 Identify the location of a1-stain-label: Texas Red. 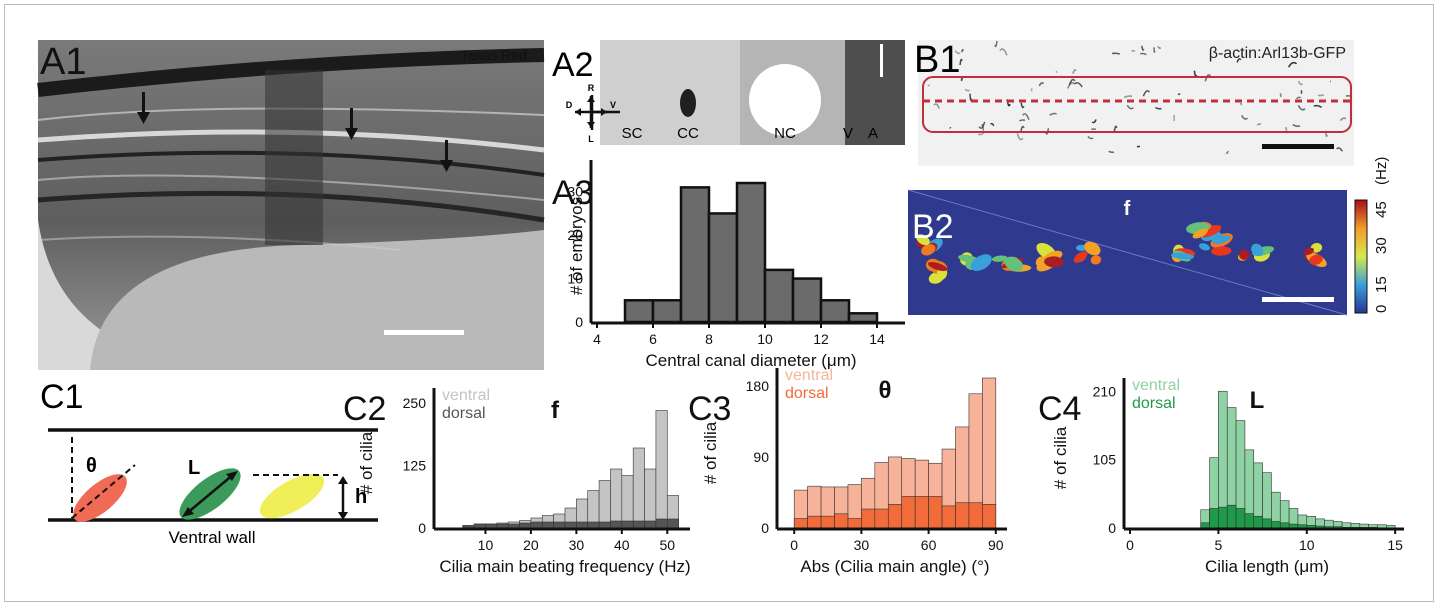
(494, 55).